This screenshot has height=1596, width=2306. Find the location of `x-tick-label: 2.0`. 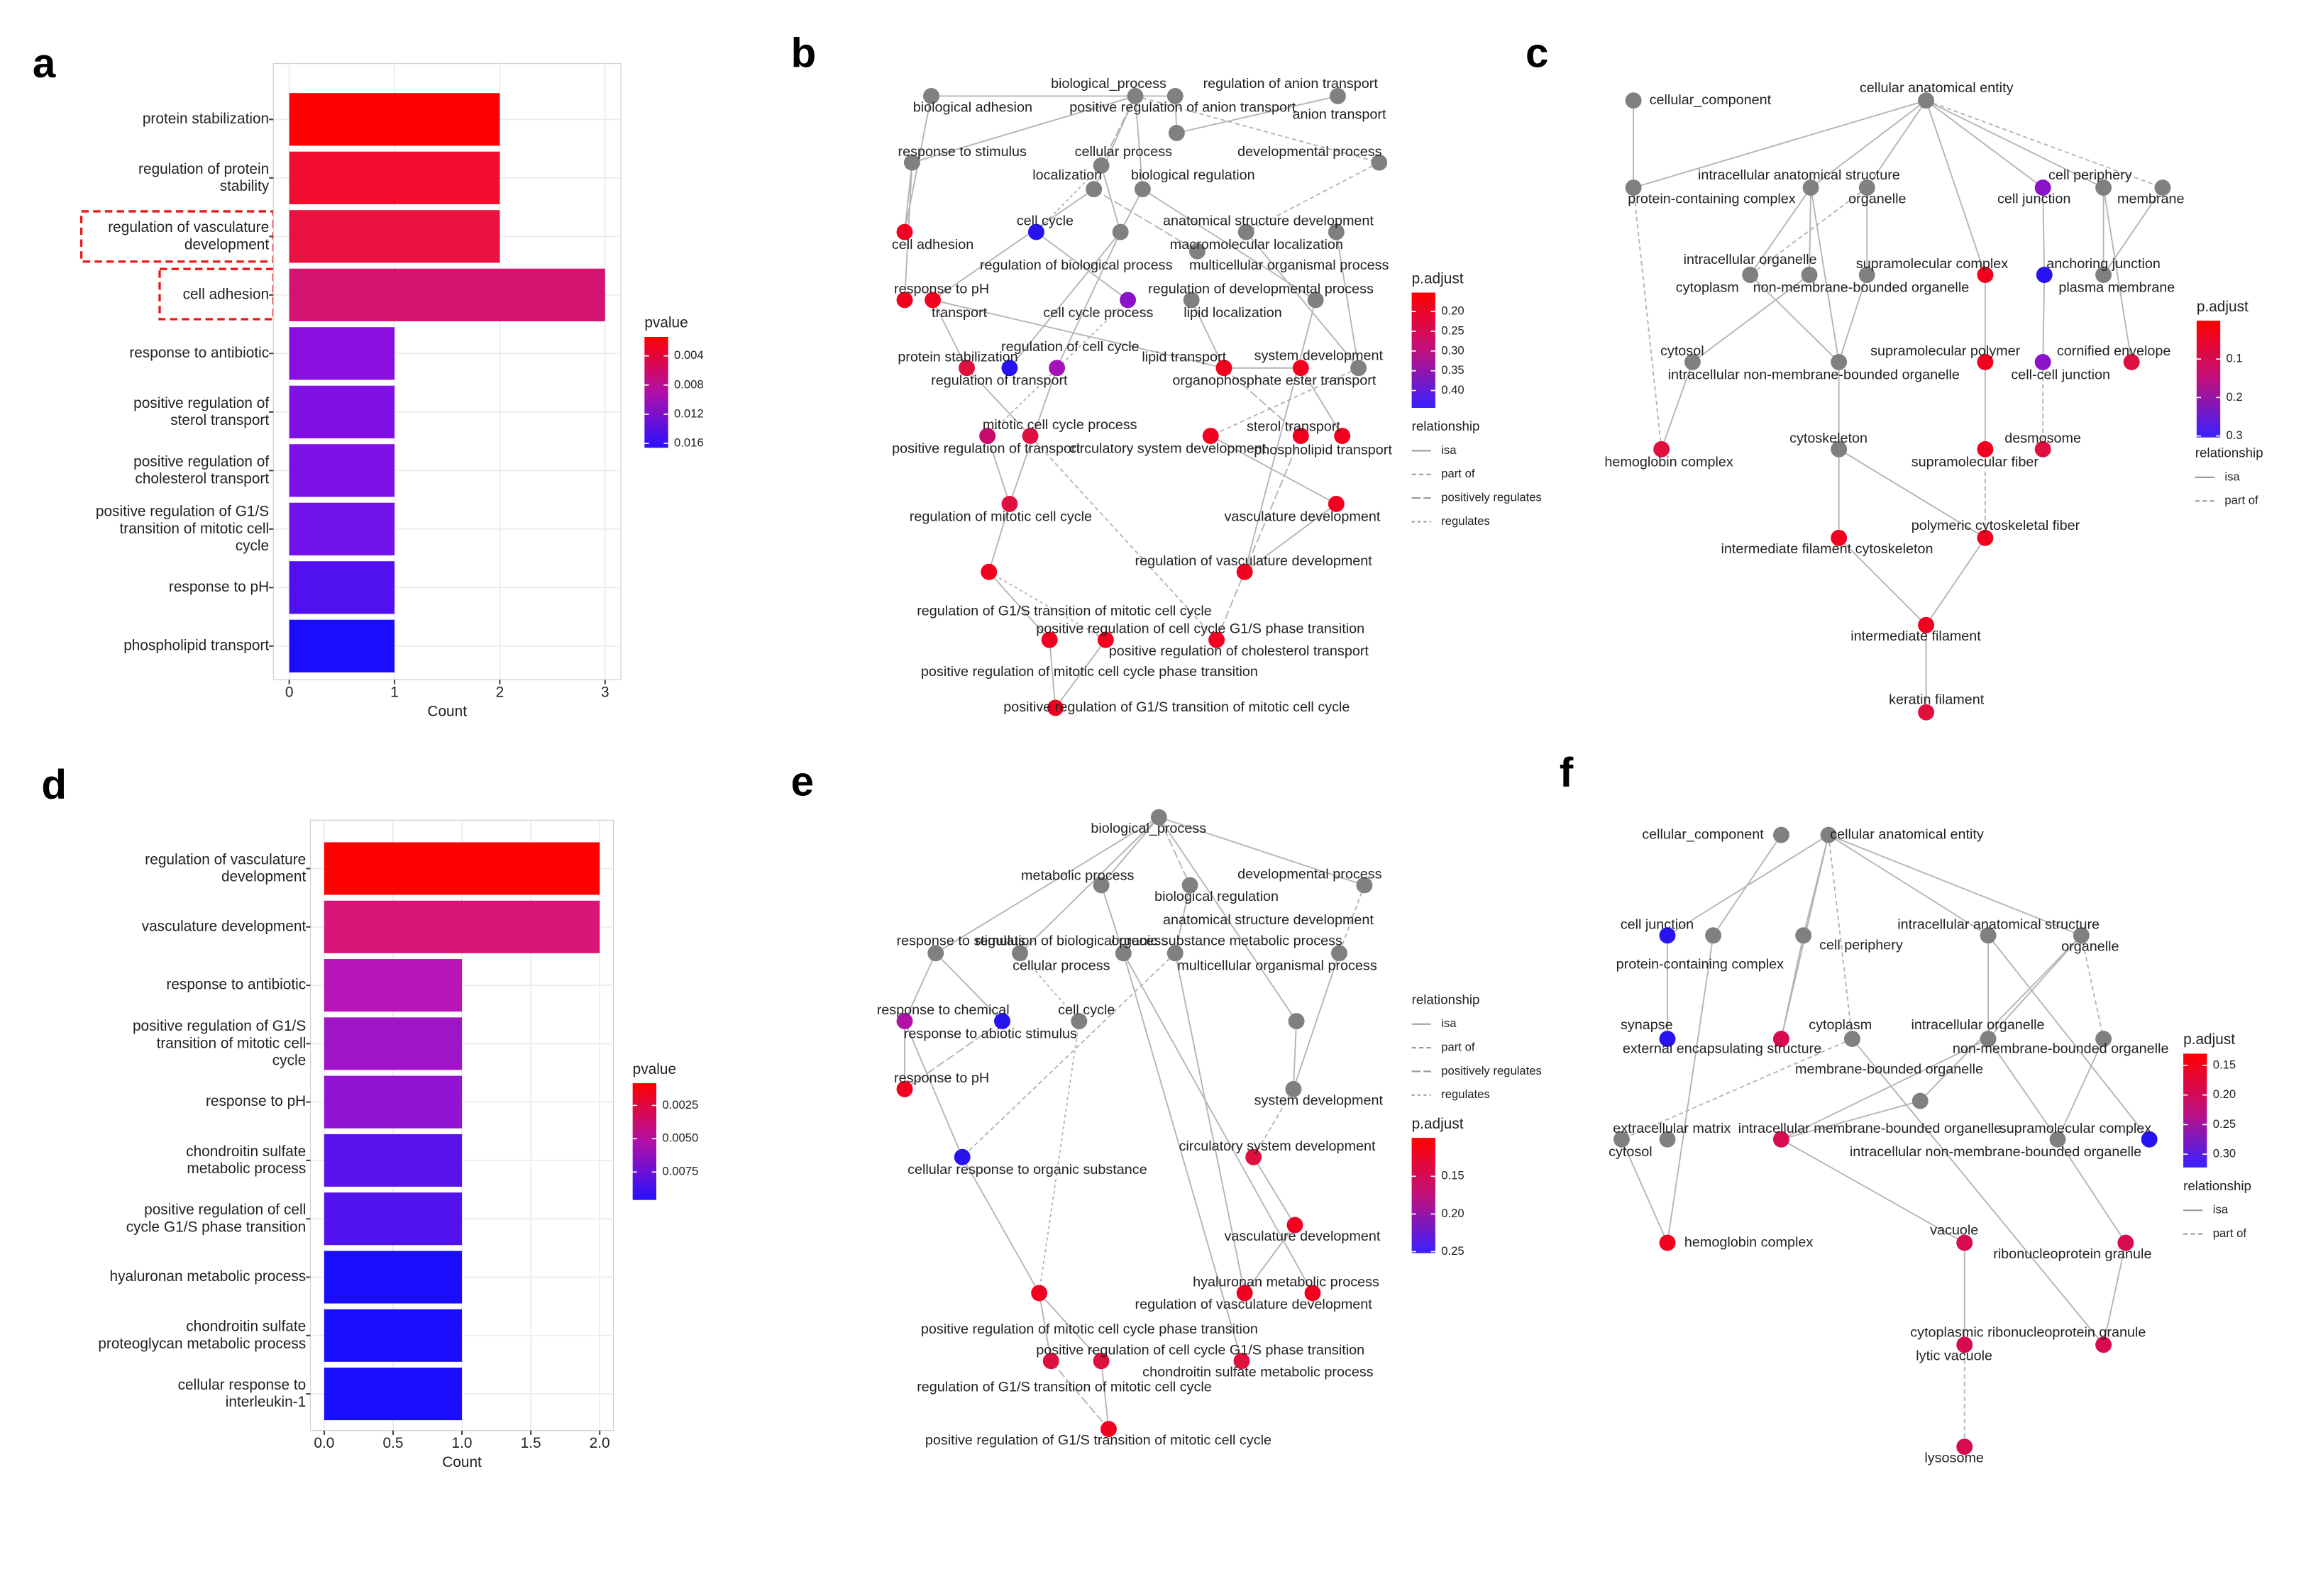

x-tick-label: 2.0 is located at coordinates (600, 1443).